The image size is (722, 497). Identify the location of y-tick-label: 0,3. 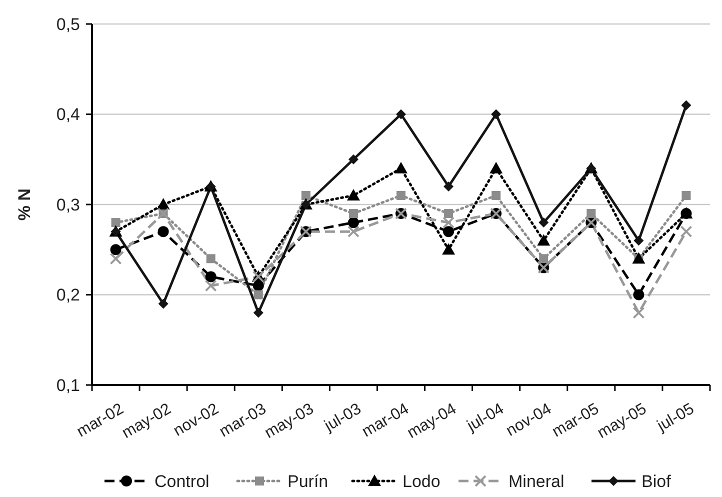
(68, 204).